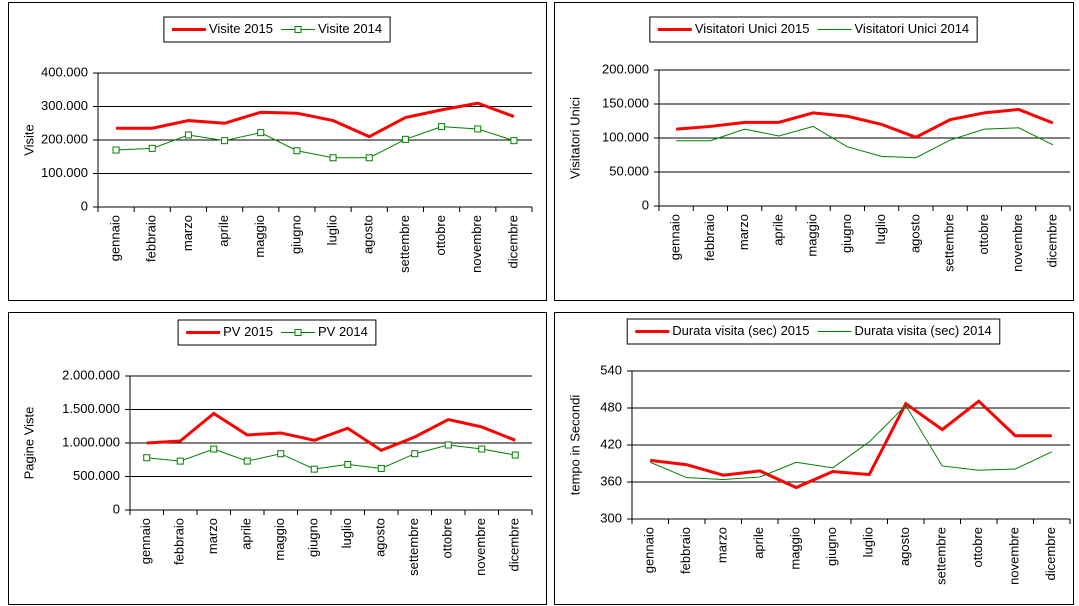 The height and width of the screenshot is (606, 1079). I want to click on y-tick-label: 1.000.000, so click(91, 441).